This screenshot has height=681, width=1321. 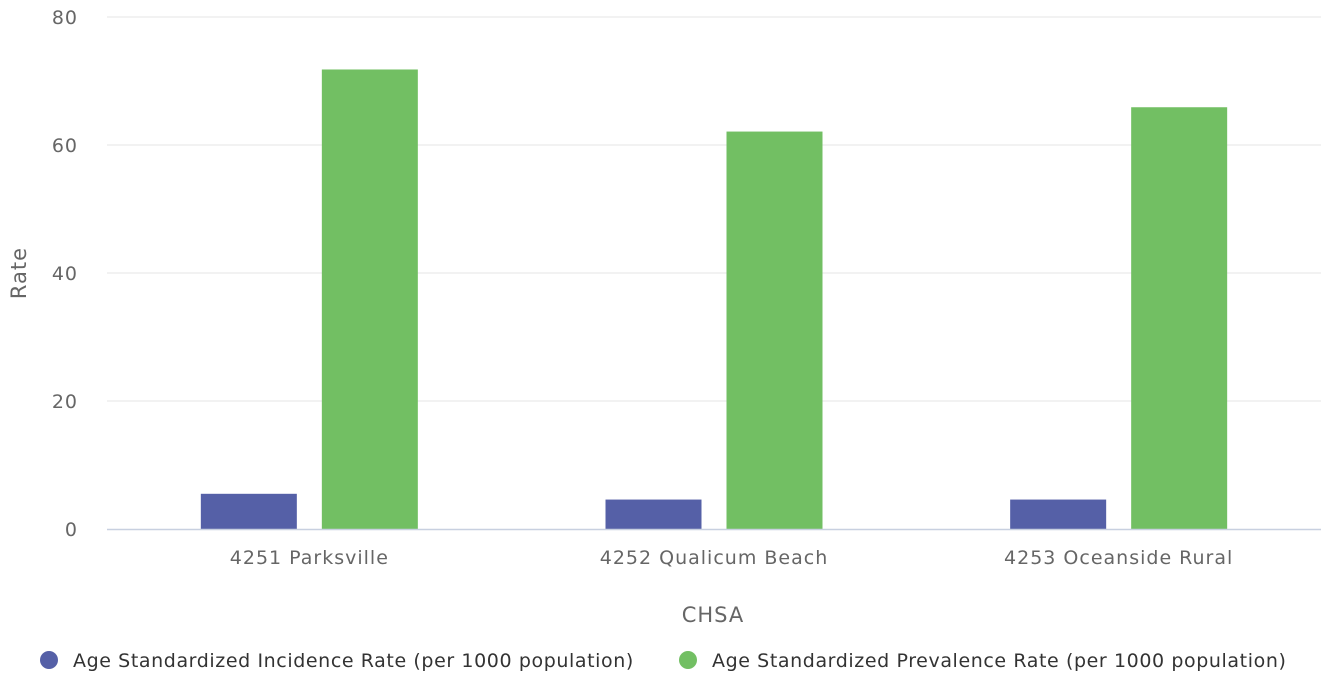 What do you see at coordinates (71, 530) in the screenshot?
I see `y-tick-label: 0` at bounding box center [71, 530].